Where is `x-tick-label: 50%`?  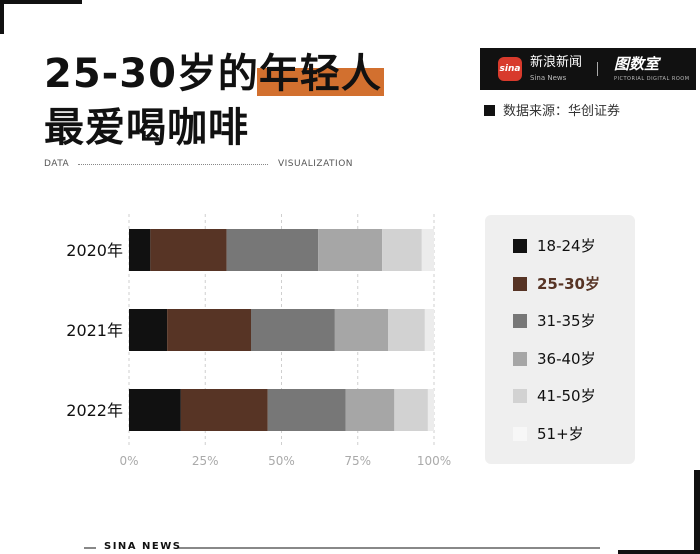 x-tick-label: 50% is located at coordinates (281, 461).